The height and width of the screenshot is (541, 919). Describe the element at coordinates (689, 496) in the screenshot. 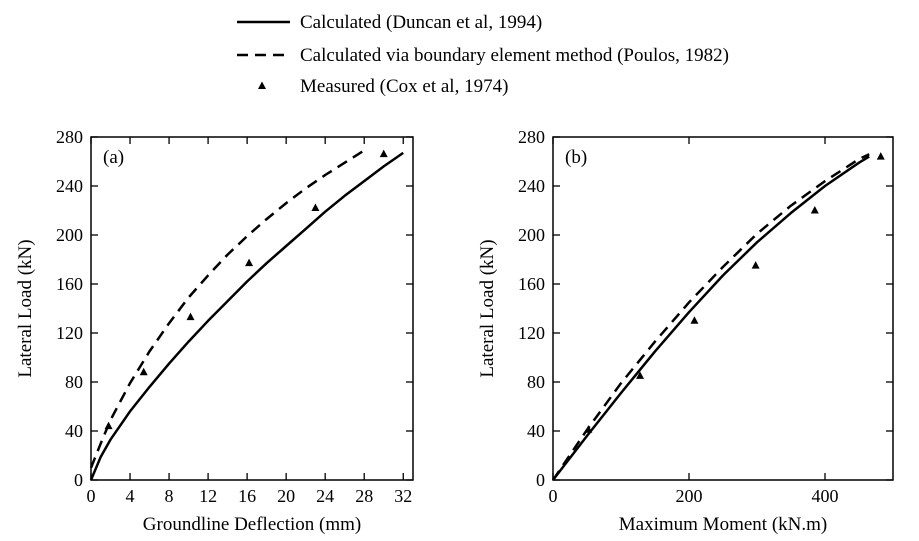

I see `x-tick-label: 200` at that location.